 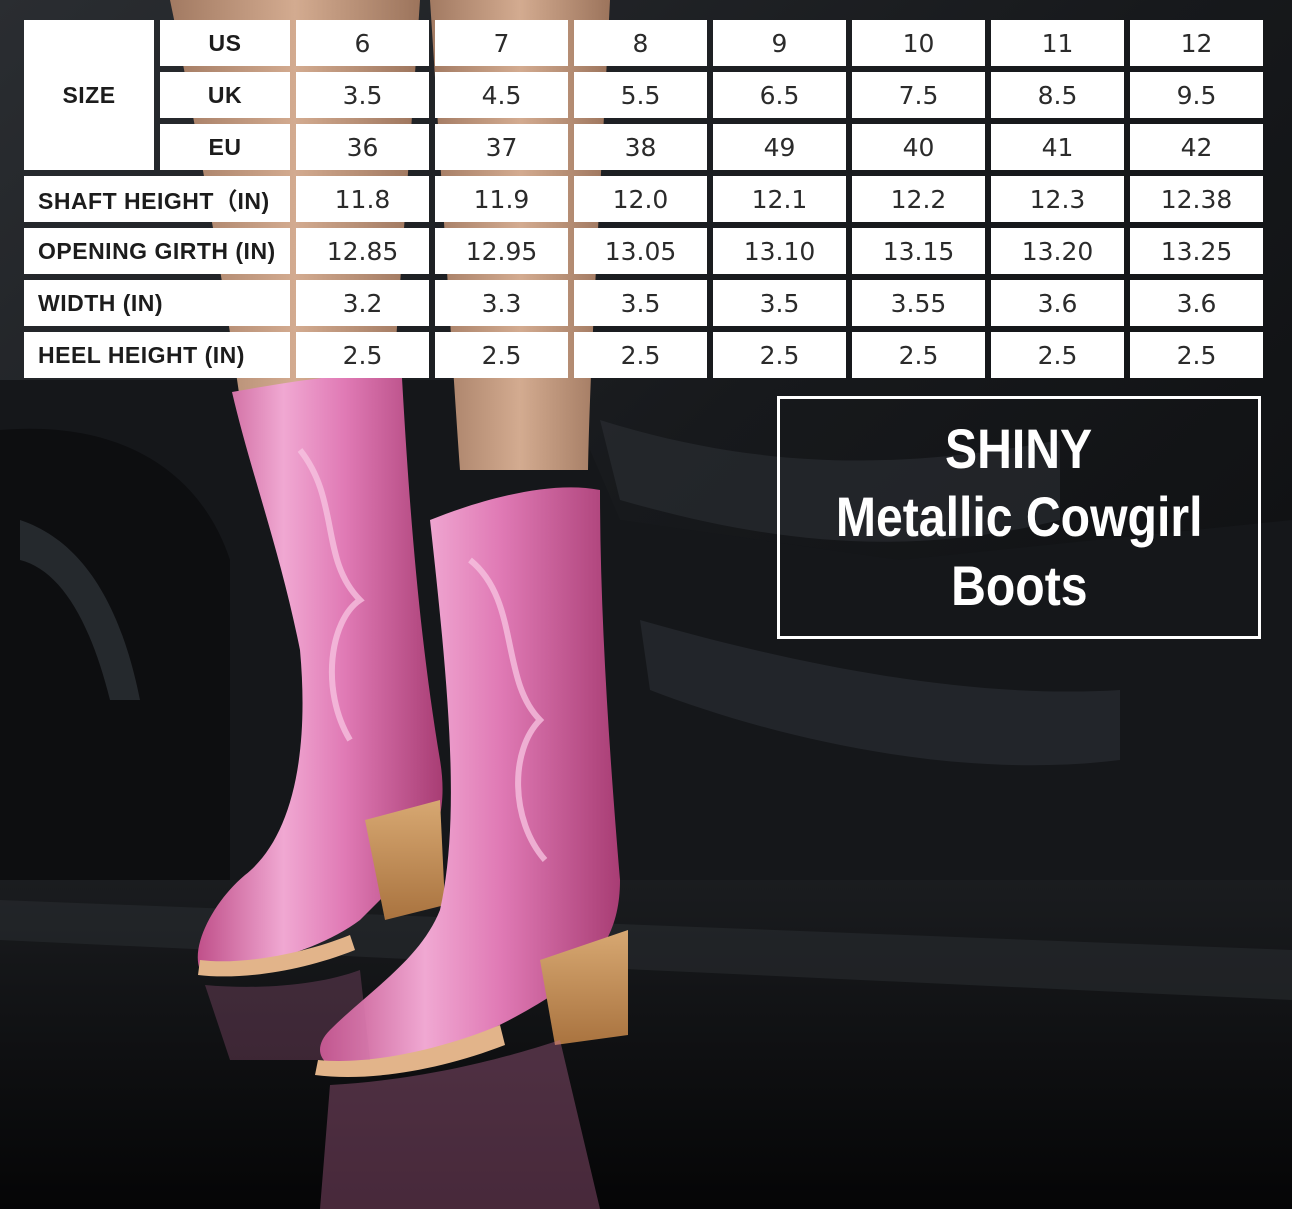 What do you see at coordinates (1196, 95) in the screenshot?
I see `table-cell: 9.5` at bounding box center [1196, 95].